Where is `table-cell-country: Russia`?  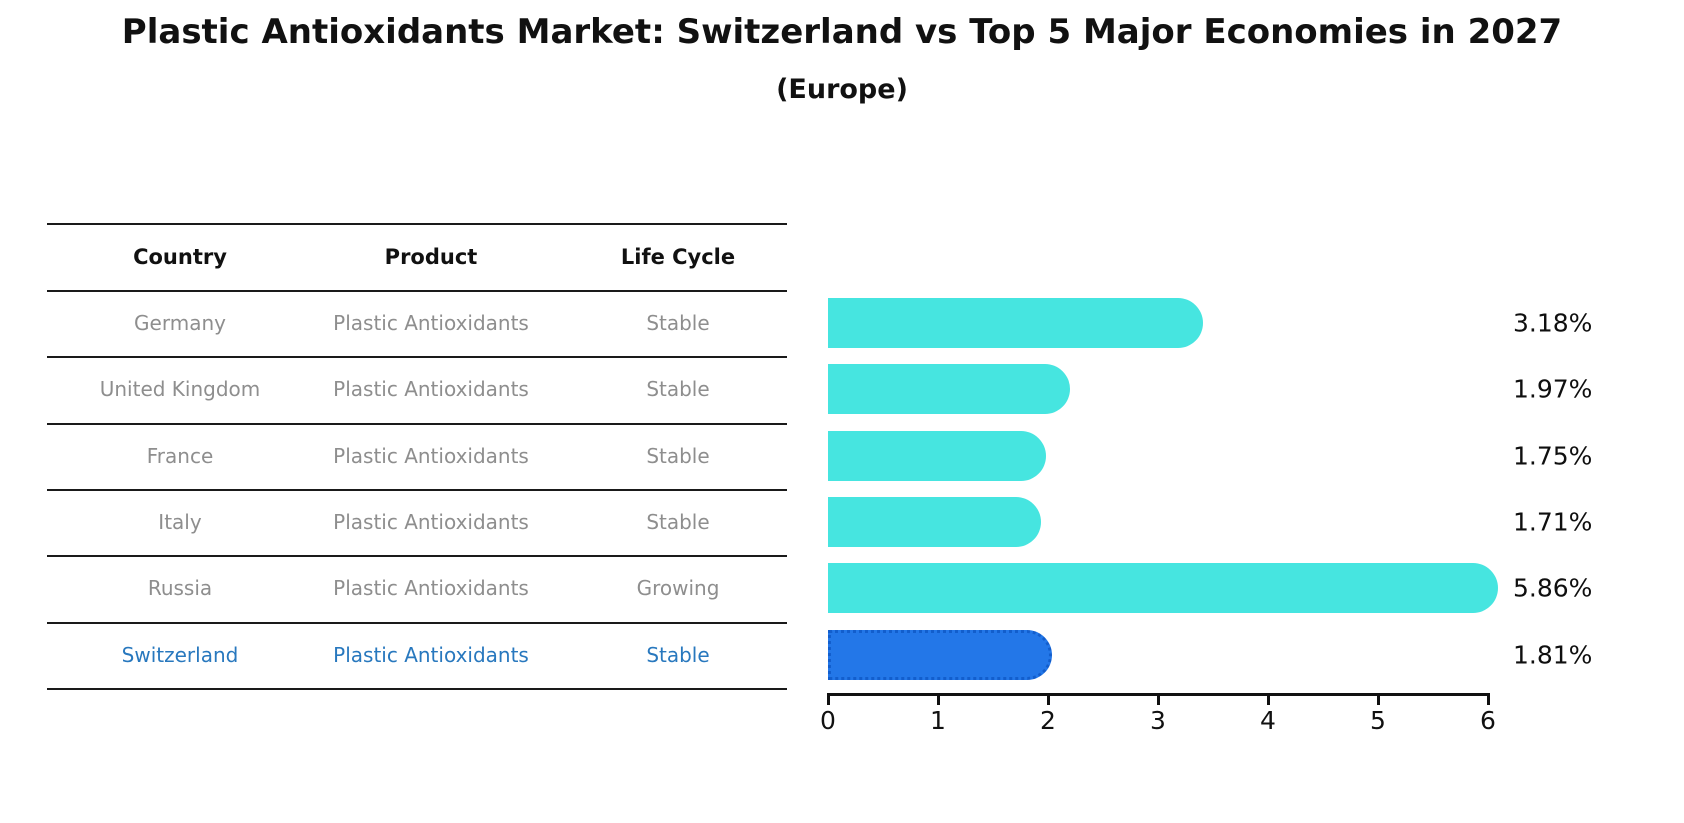
table-cell-country: Russia is located at coordinates (180, 588).